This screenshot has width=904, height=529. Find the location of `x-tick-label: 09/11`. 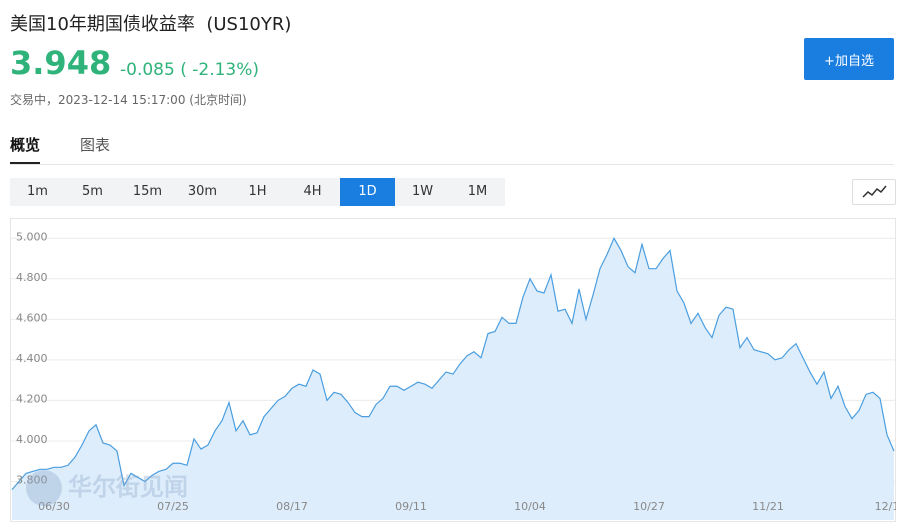

x-tick-label: 09/11 is located at coordinates (411, 506).